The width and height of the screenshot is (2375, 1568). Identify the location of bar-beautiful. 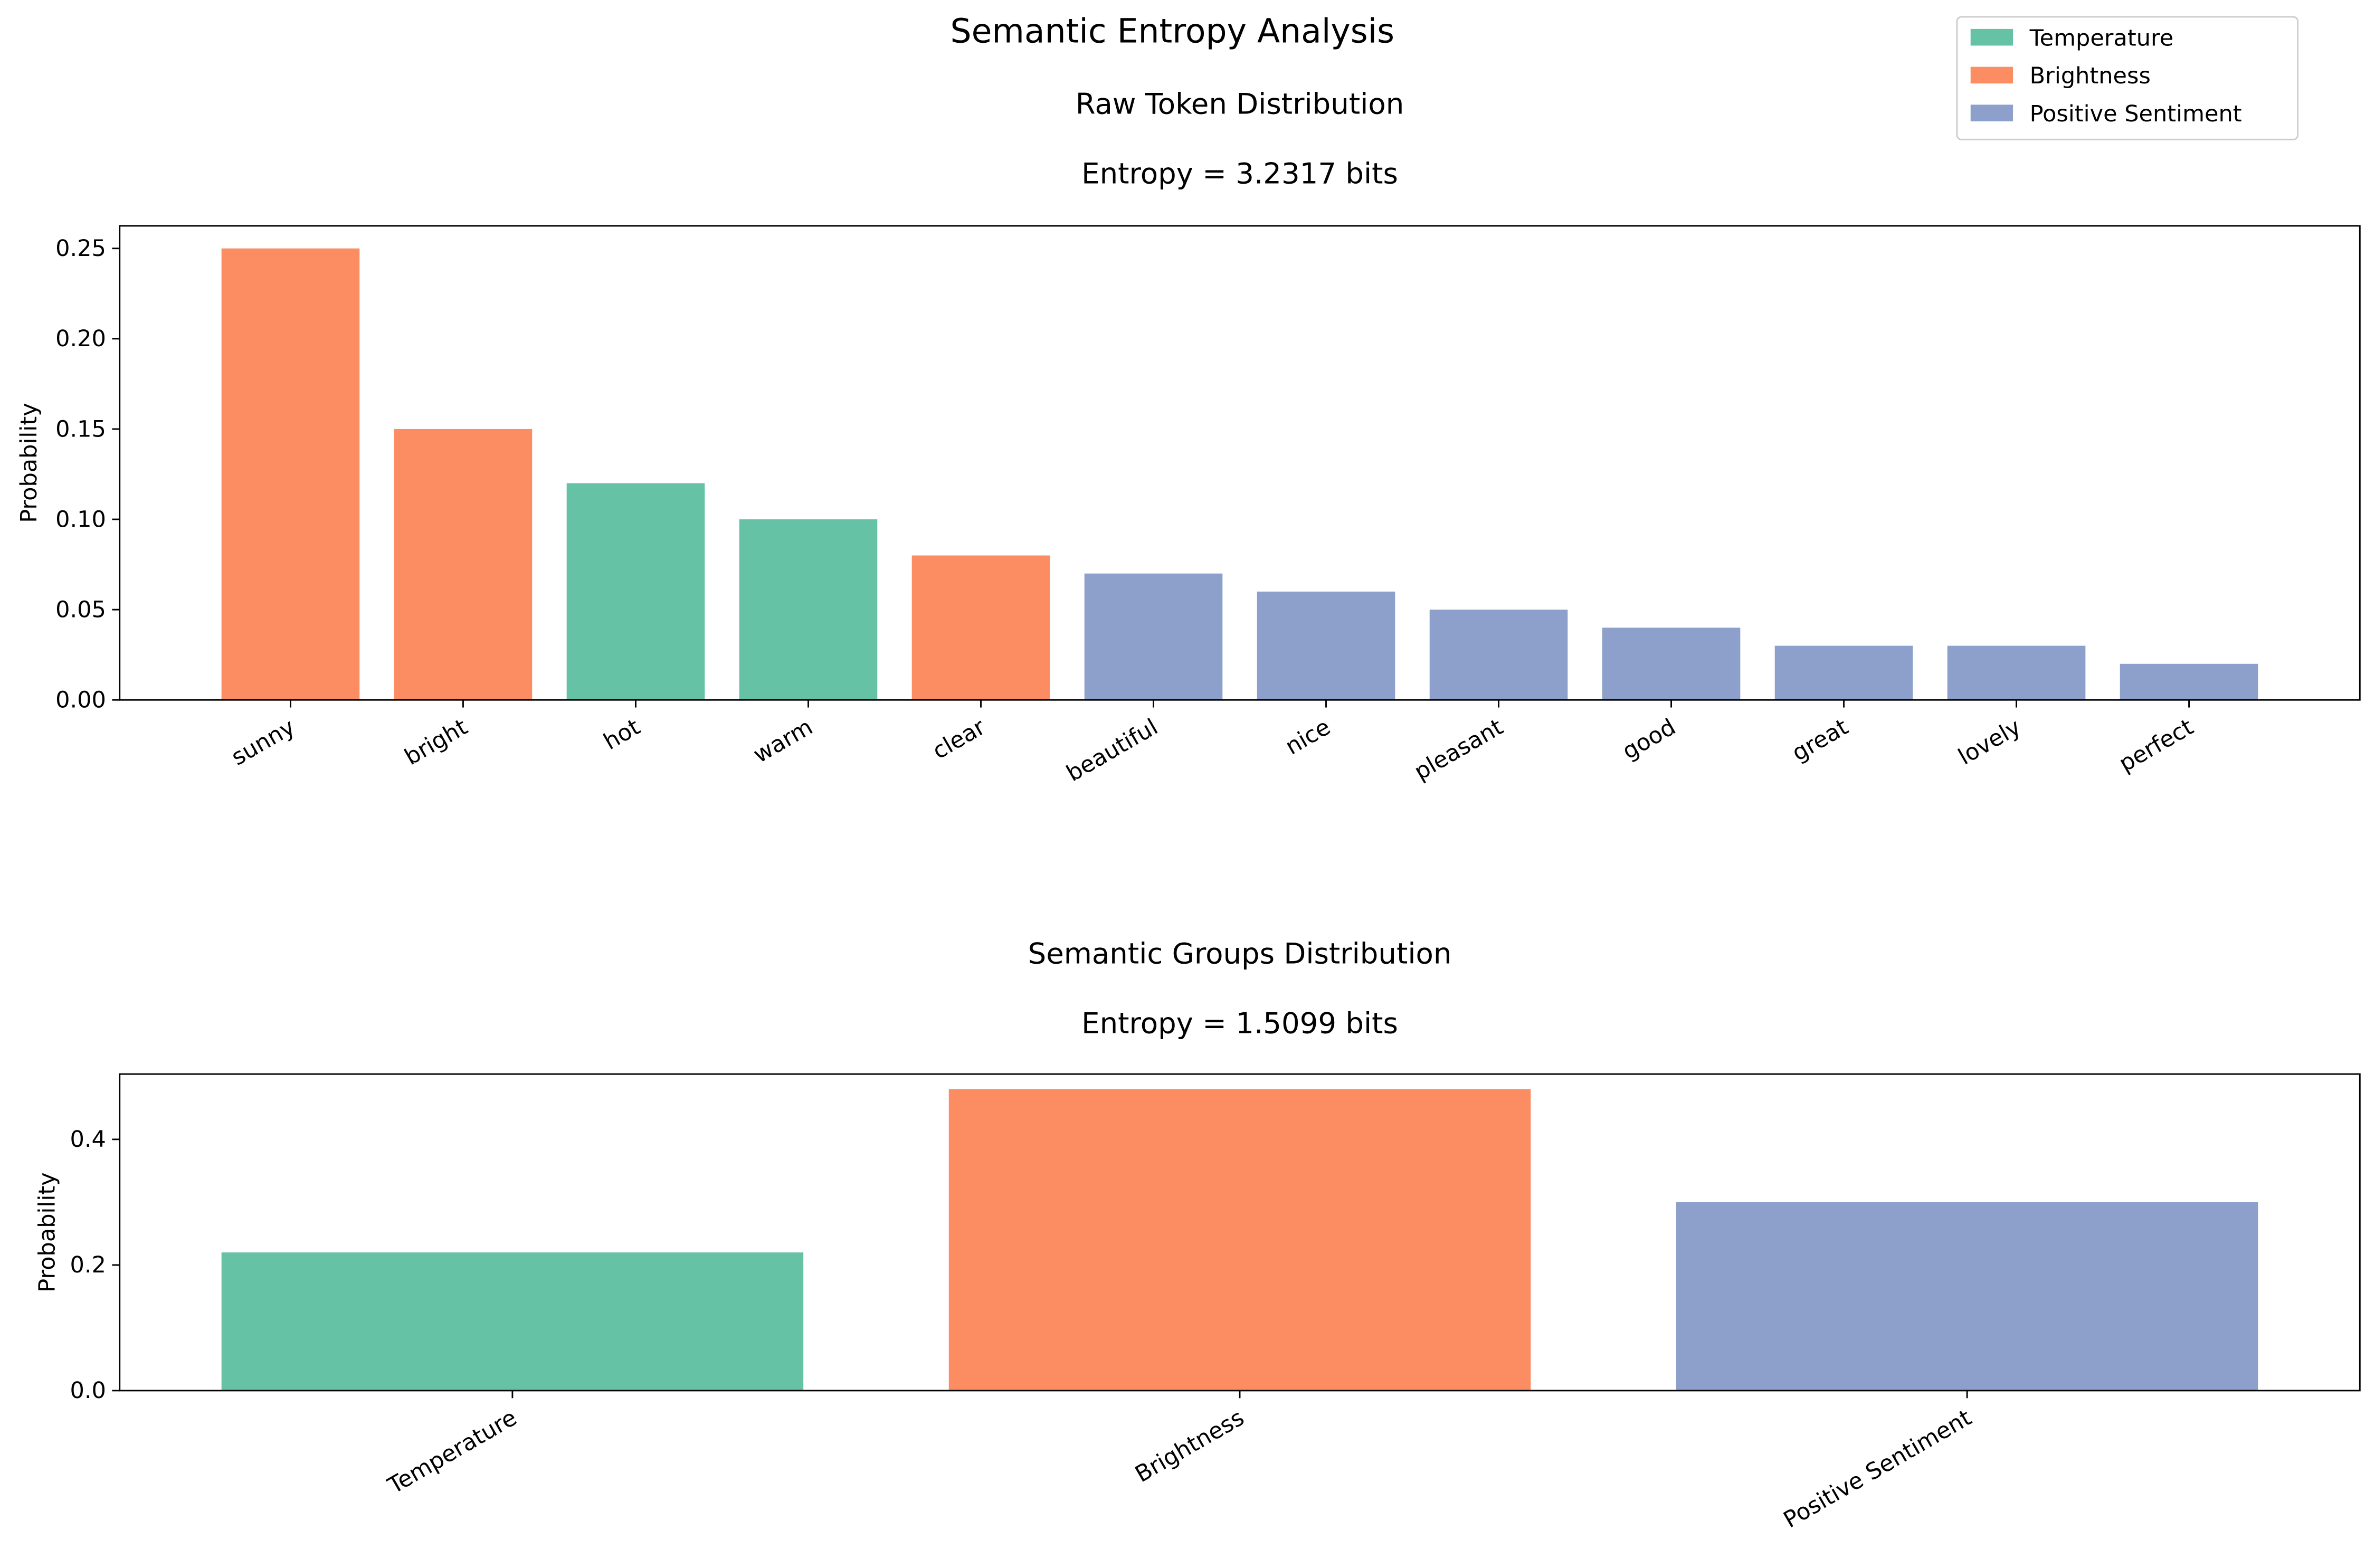
(1153, 636).